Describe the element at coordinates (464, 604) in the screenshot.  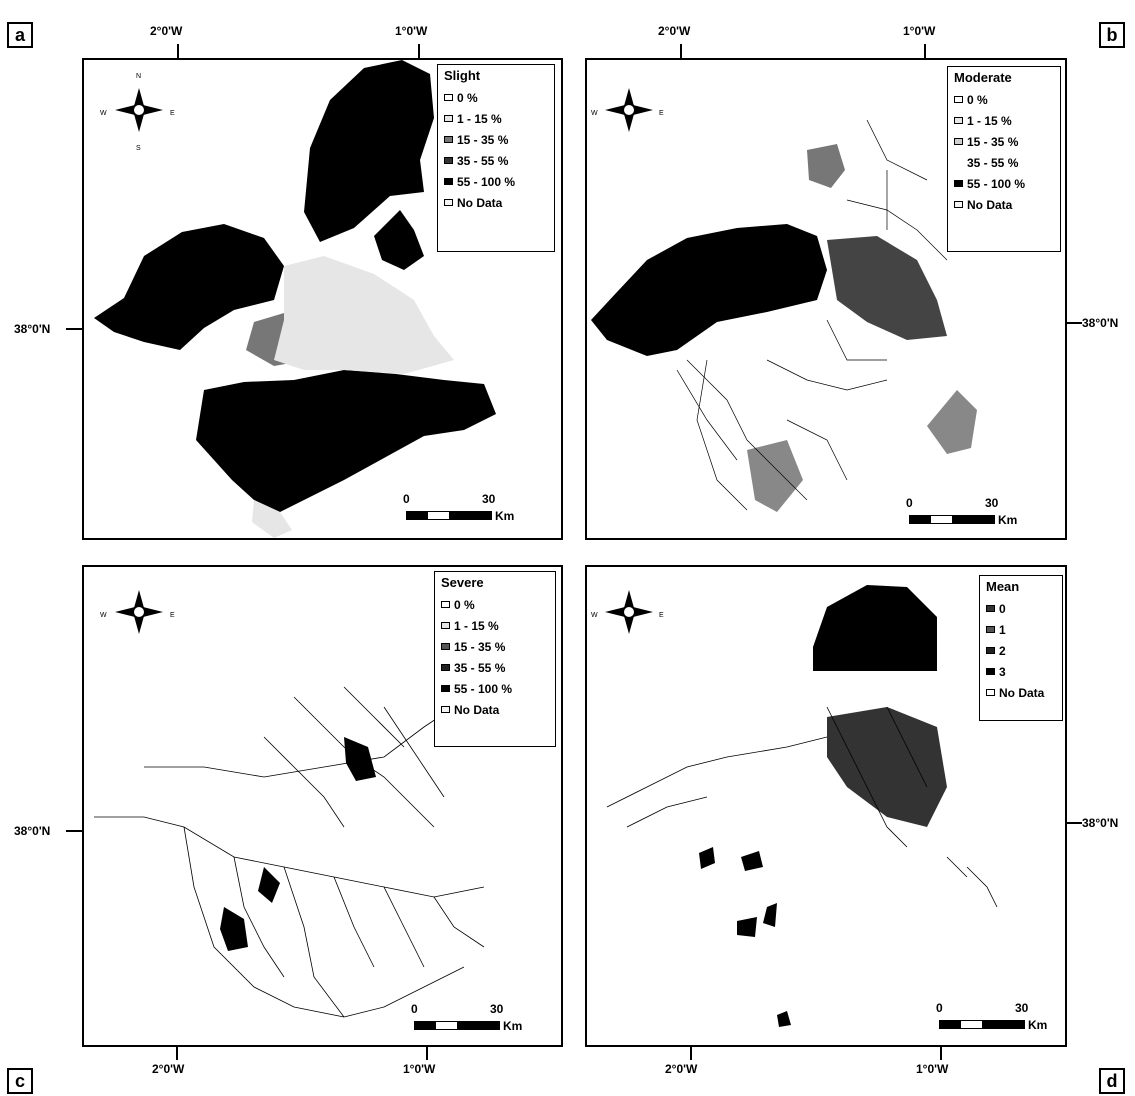
I see `legend-item-label: 0 %` at that location.